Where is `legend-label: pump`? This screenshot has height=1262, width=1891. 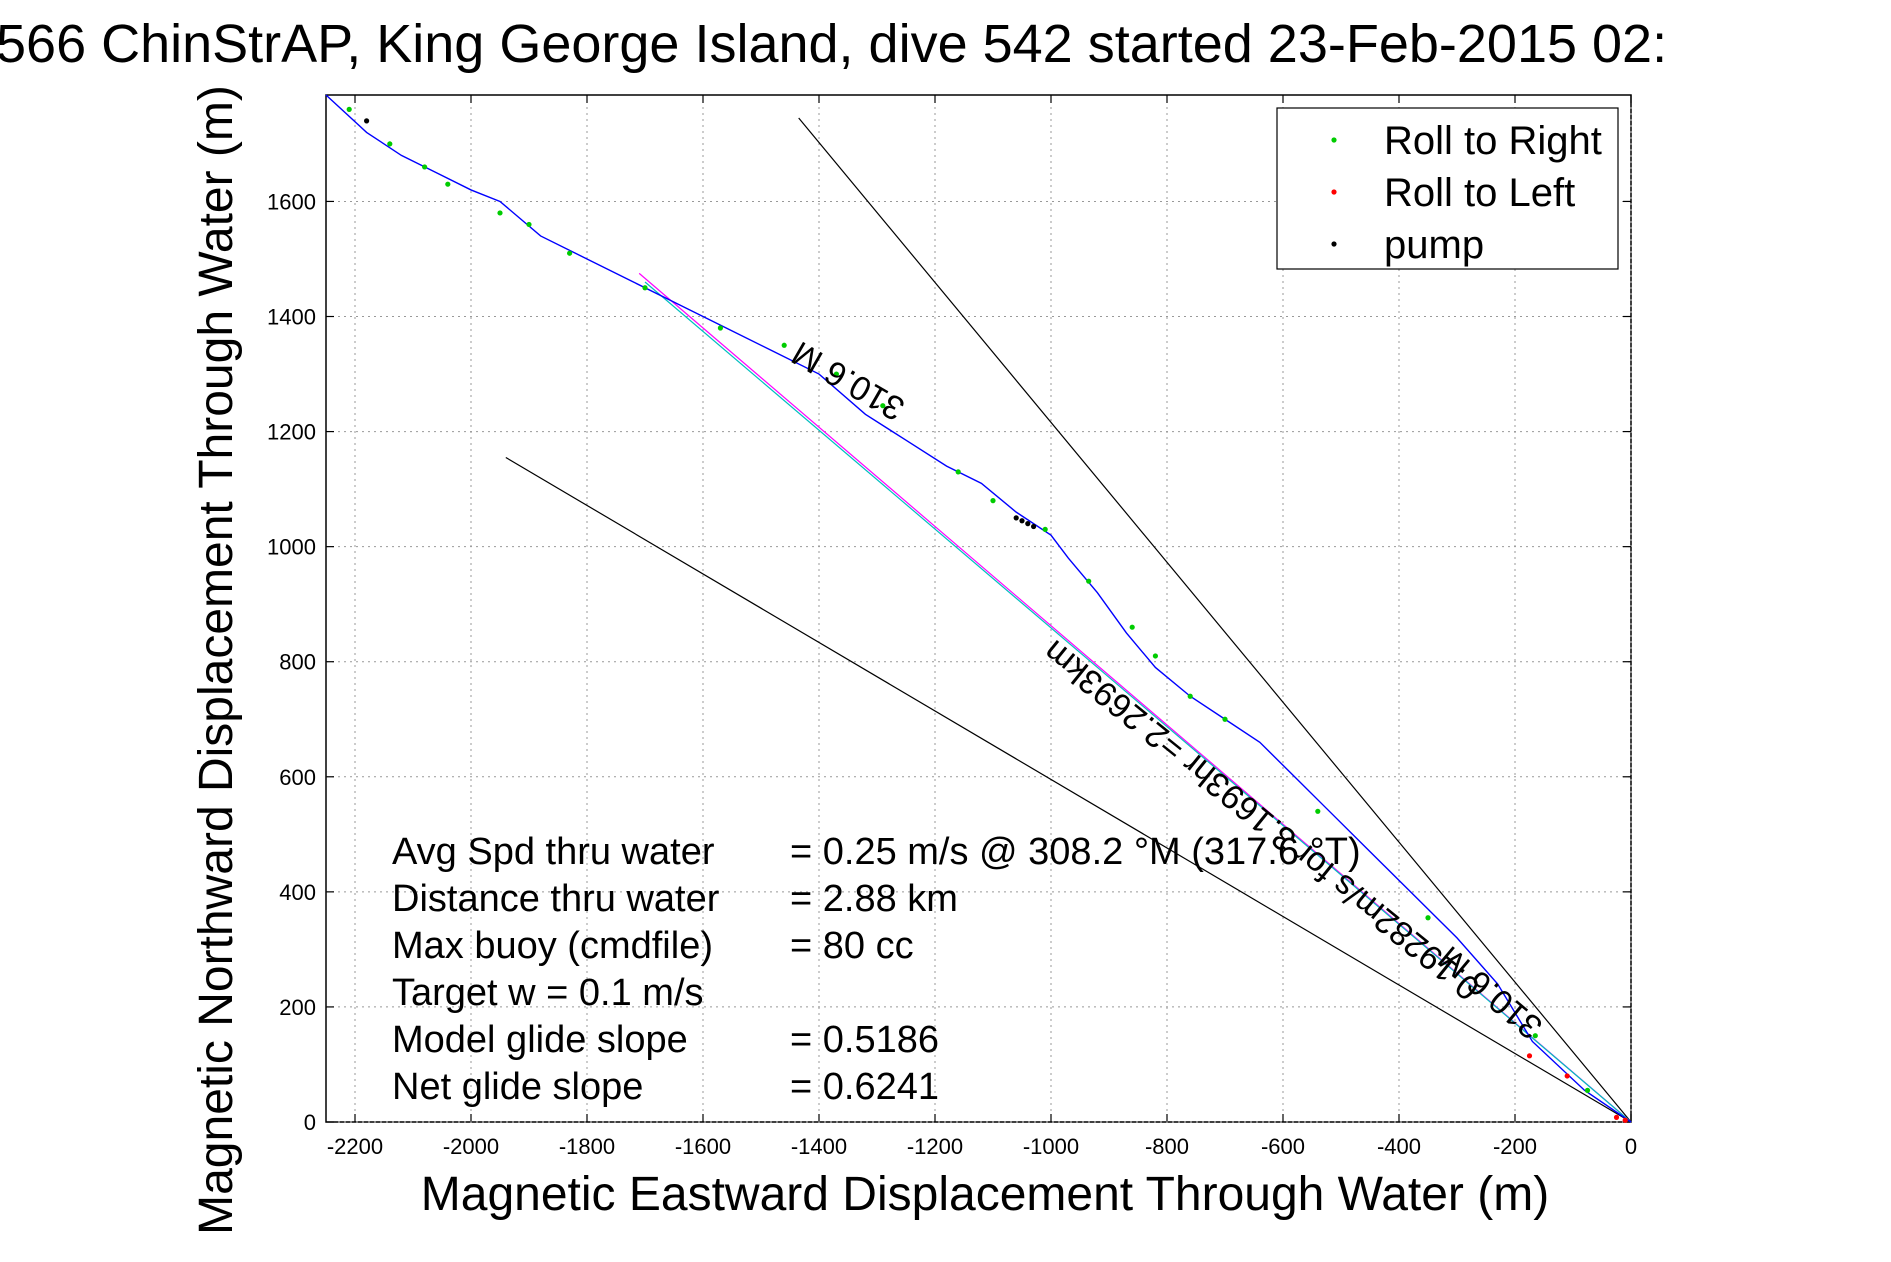
legend-label: pump is located at coordinates (1434, 245).